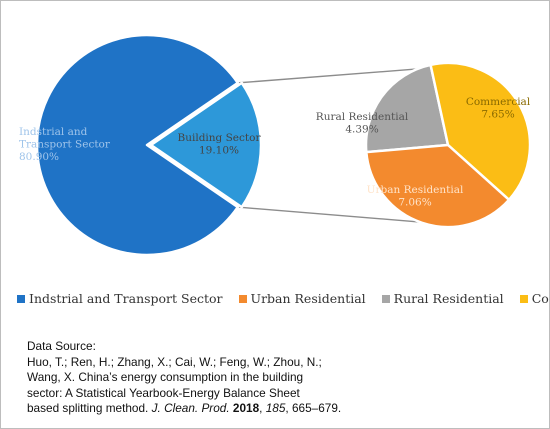  What do you see at coordinates (415, 196) in the screenshot?
I see `data-label-urban: Urban Residential 7.06%` at bounding box center [415, 196].